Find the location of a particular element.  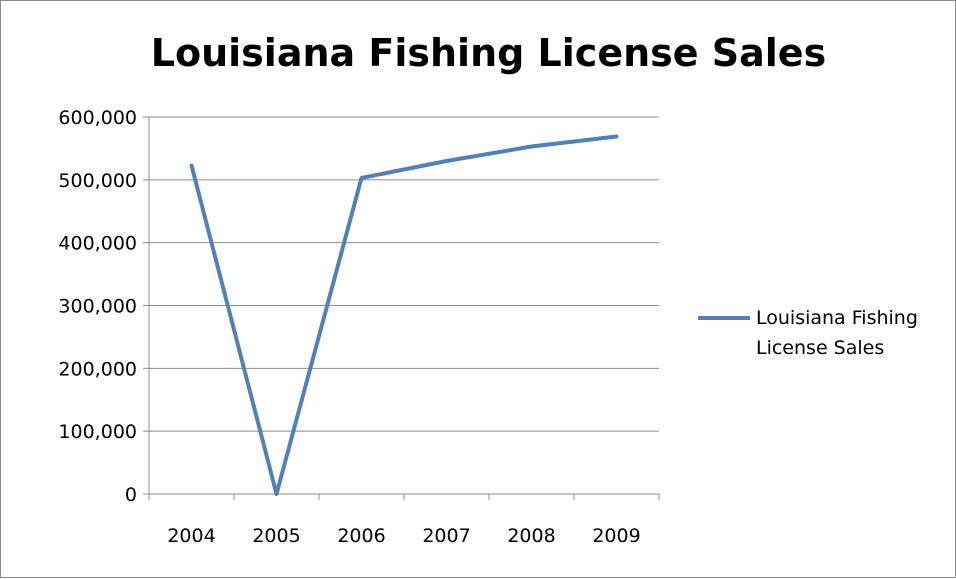

chart-title: Louisiana Fishing License Sales is located at coordinates (488, 53).